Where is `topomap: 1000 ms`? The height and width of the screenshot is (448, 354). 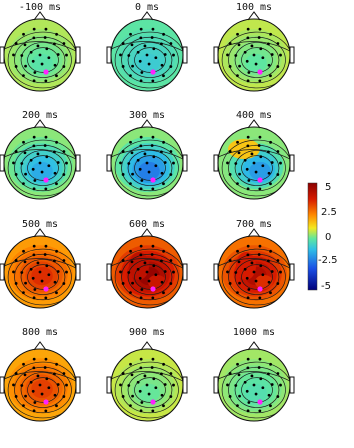 topomap: 1000 ms is located at coordinates (254, 374).